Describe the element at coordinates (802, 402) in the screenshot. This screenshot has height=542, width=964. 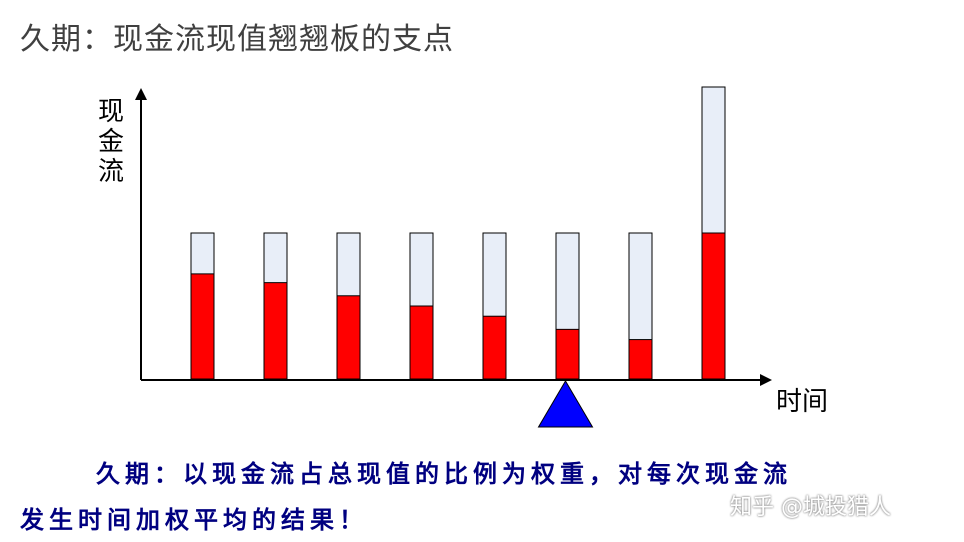
I see `x-axis-label: 时间` at that location.